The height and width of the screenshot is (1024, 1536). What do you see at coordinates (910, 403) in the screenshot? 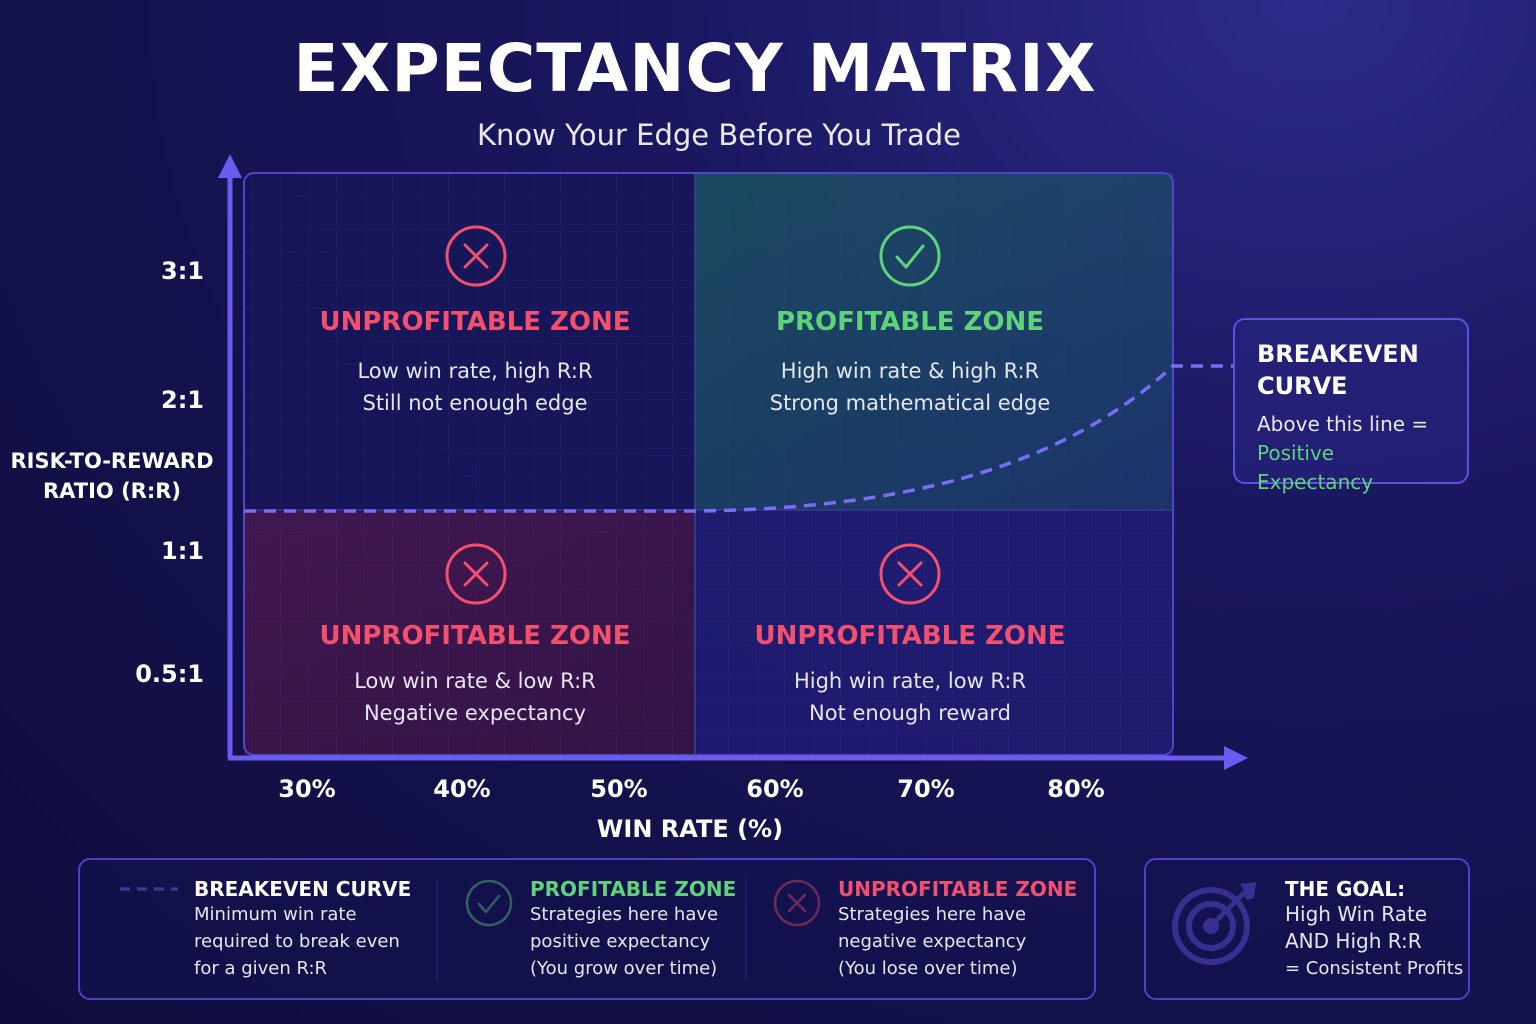
I see `quadrant-desc-line: Strong mathematical edge` at bounding box center [910, 403].